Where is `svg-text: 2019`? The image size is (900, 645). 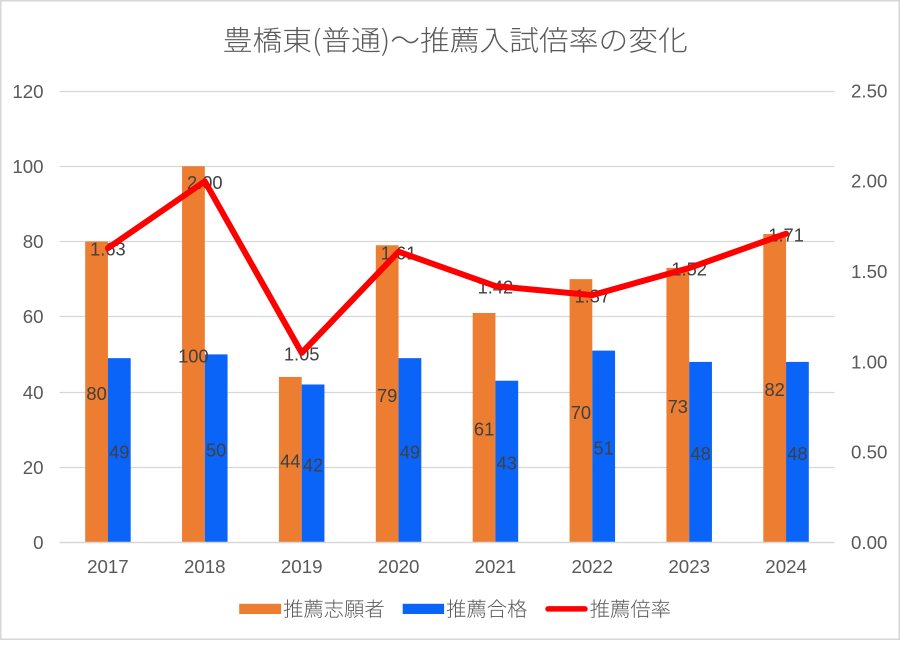
svg-text: 2019 is located at coordinates (302, 566).